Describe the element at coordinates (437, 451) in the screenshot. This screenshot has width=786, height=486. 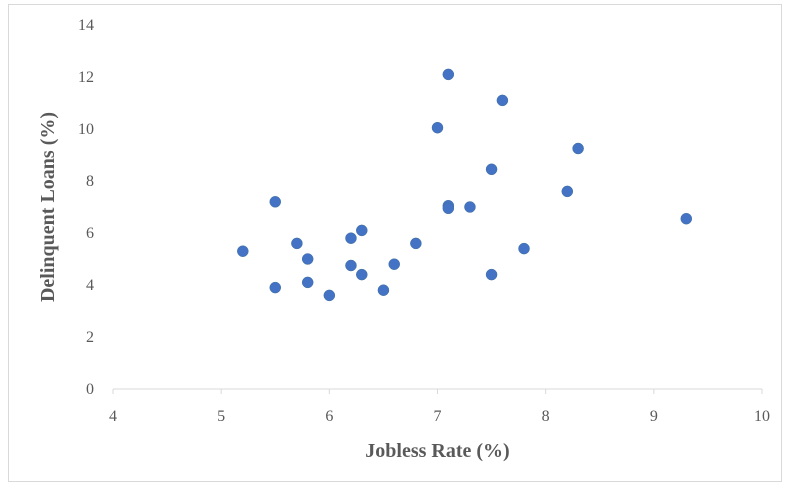
I see `x-axis-title: Jobless Rate (%)` at that location.